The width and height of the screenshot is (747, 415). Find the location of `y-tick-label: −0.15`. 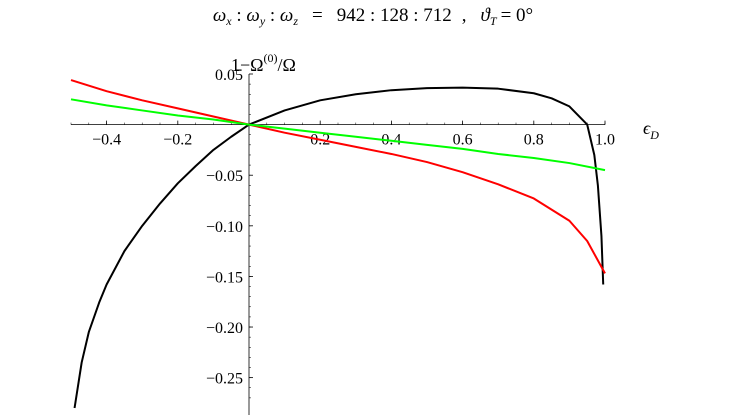

y-tick-label: −0.15 is located at coordinates (224, 277).